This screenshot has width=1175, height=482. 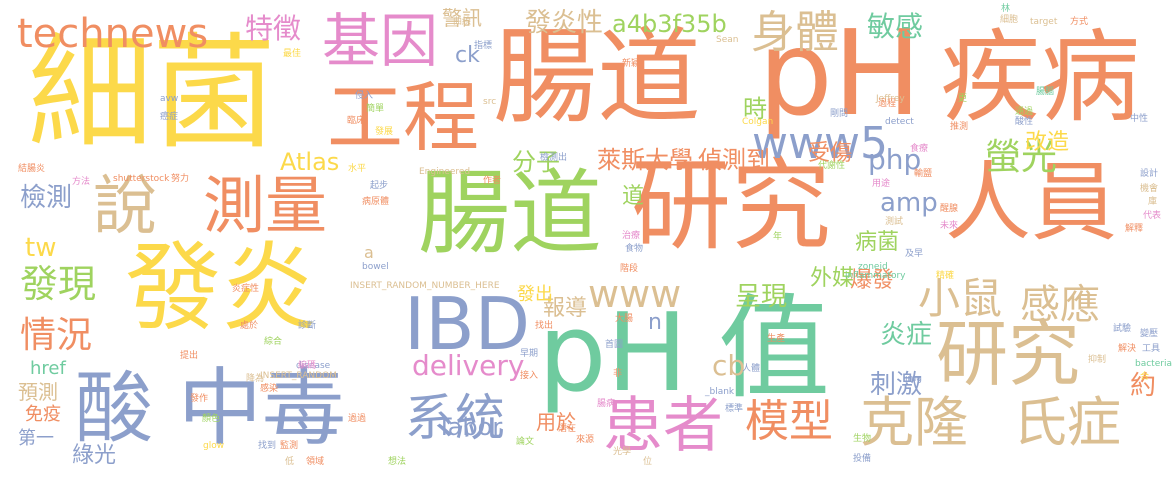 I want to click on cloud-word: 標準, so click(x=734, y=409).